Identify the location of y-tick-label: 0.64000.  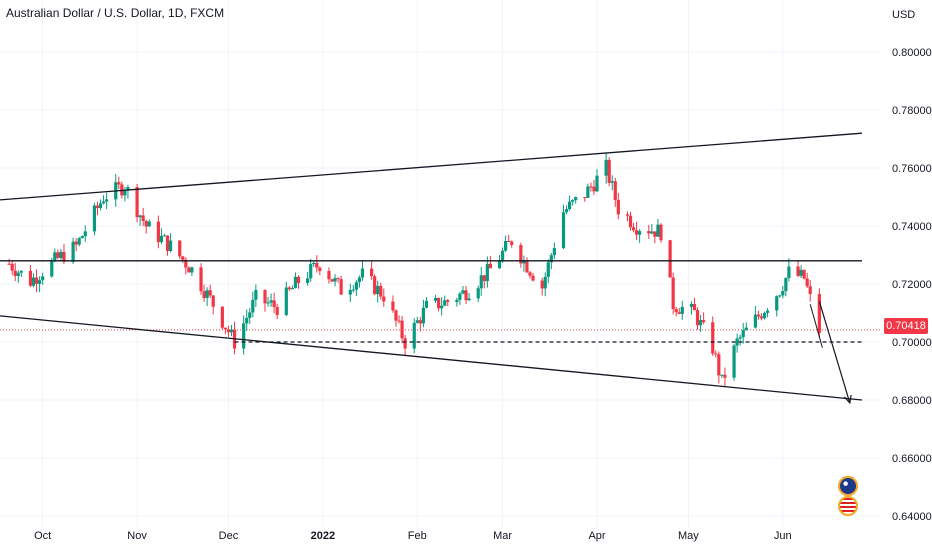
(912, 517).